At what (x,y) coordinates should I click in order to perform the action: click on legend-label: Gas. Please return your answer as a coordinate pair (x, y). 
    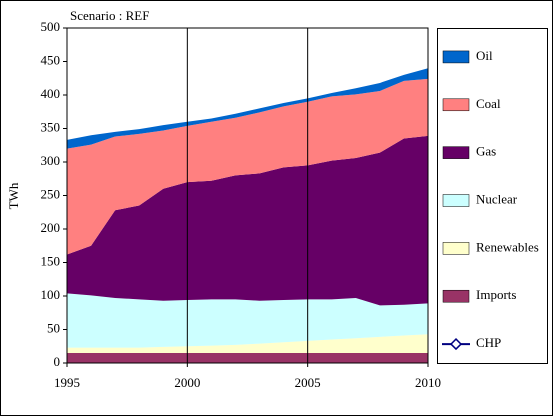
    Looking at the image, I should click on (486, 151).